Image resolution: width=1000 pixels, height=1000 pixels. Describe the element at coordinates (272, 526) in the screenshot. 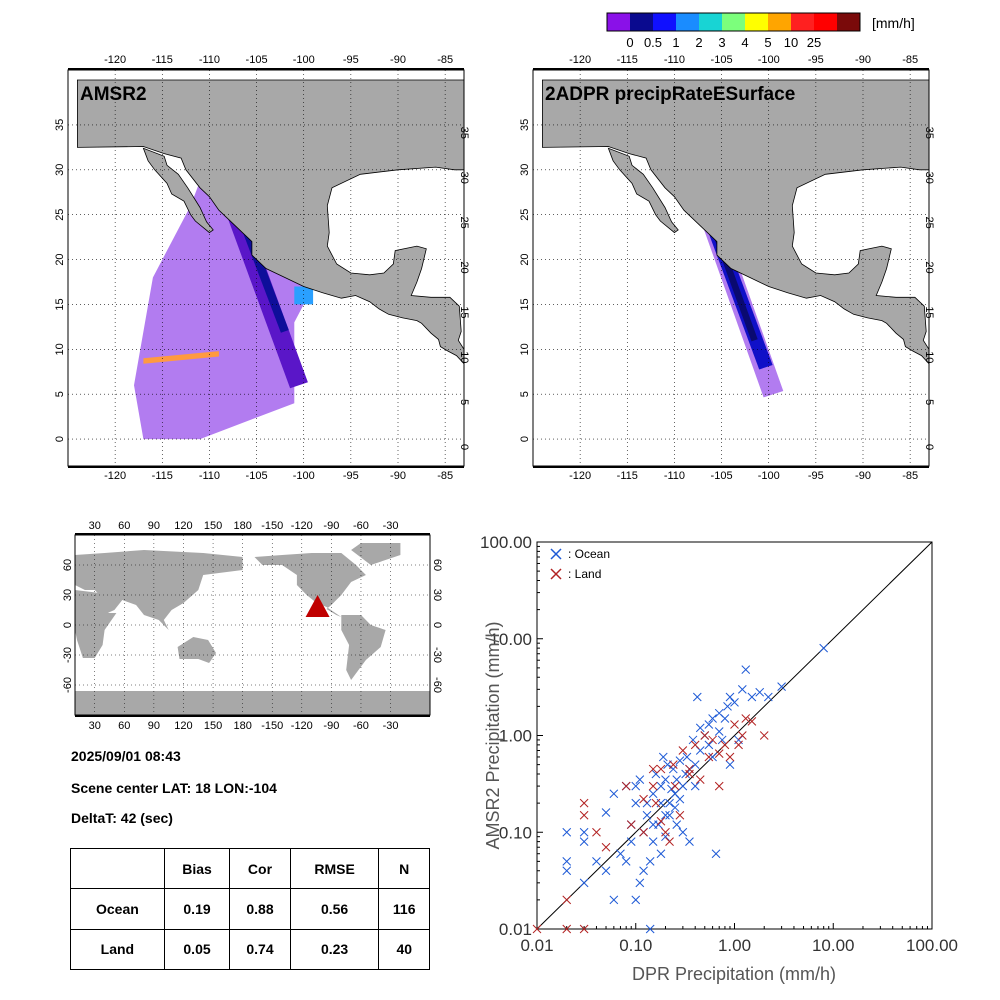

I see `world-lon-tick-top: -150` at that location.